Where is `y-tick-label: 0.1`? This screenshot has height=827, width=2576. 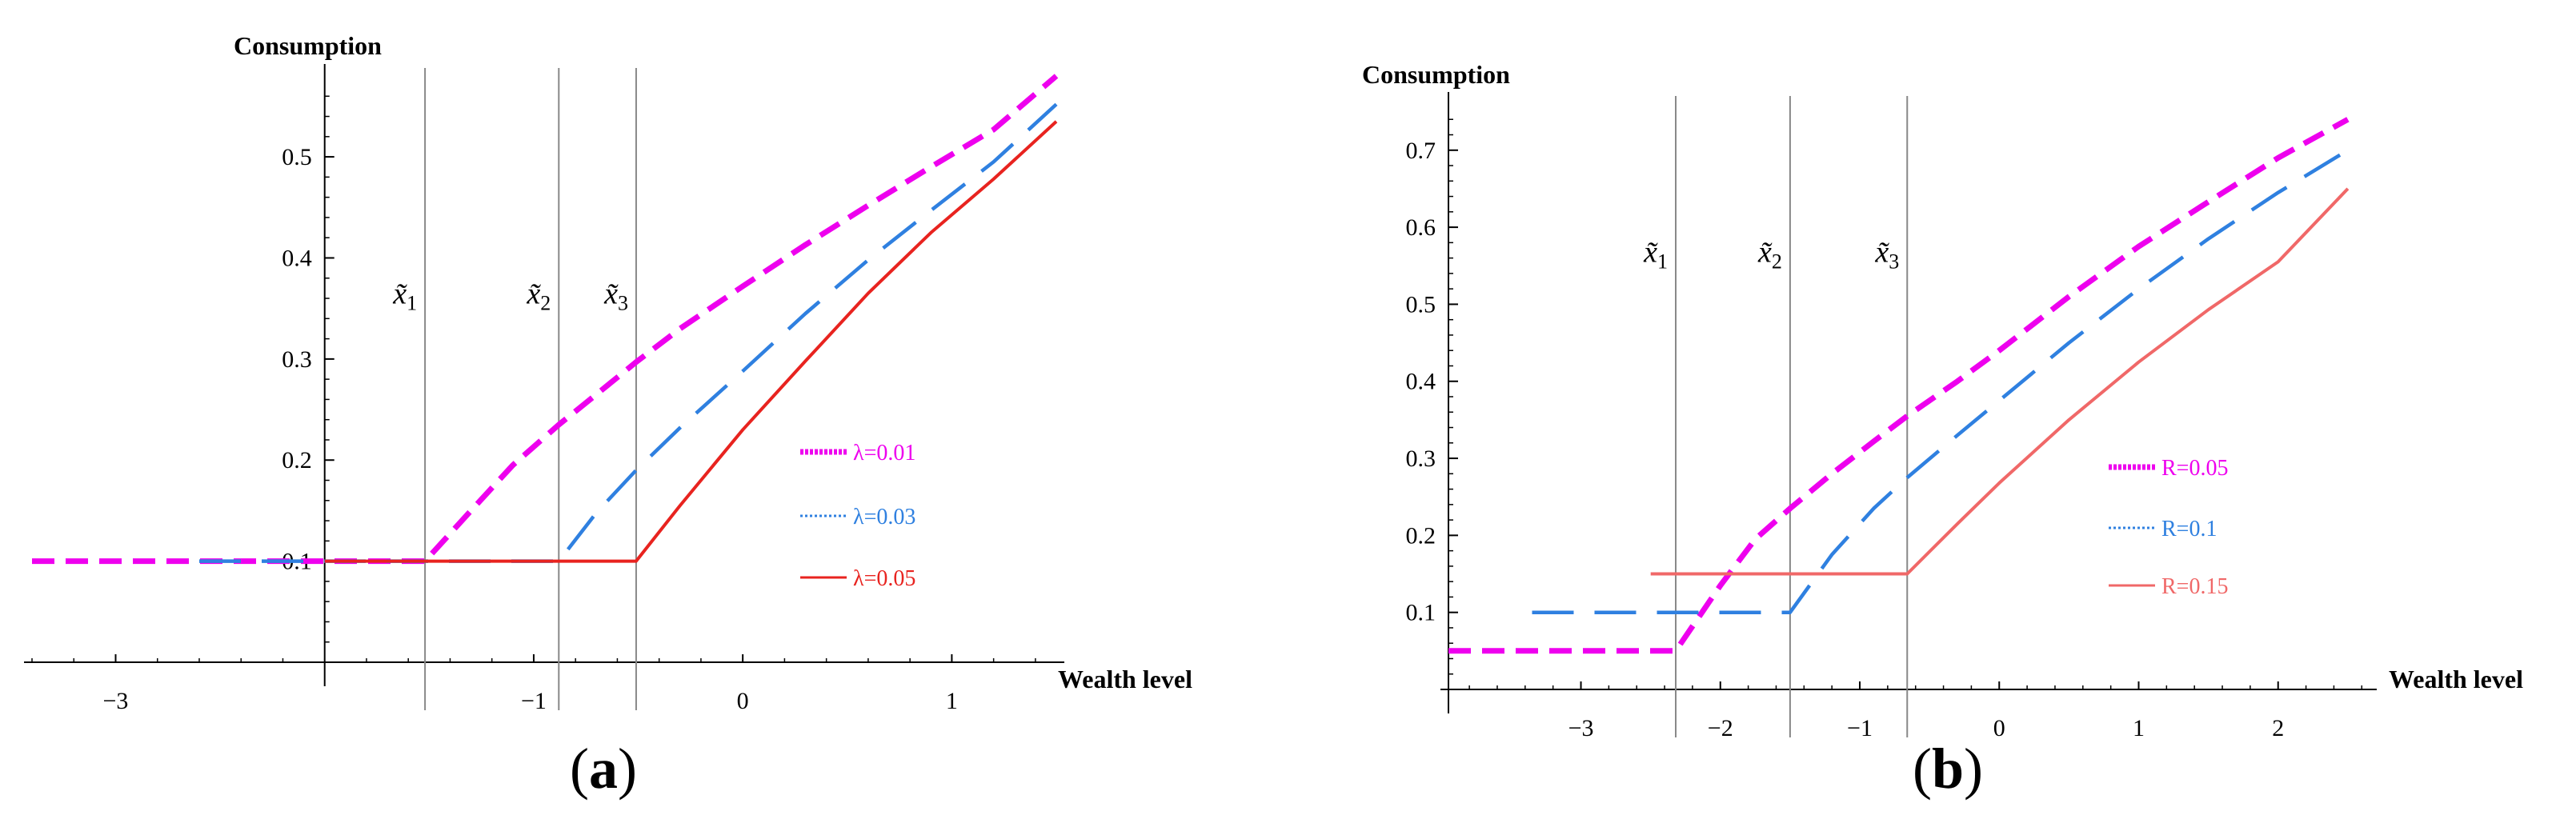
y-tick-label: 0.1 is located at coordinates (1421, 613).